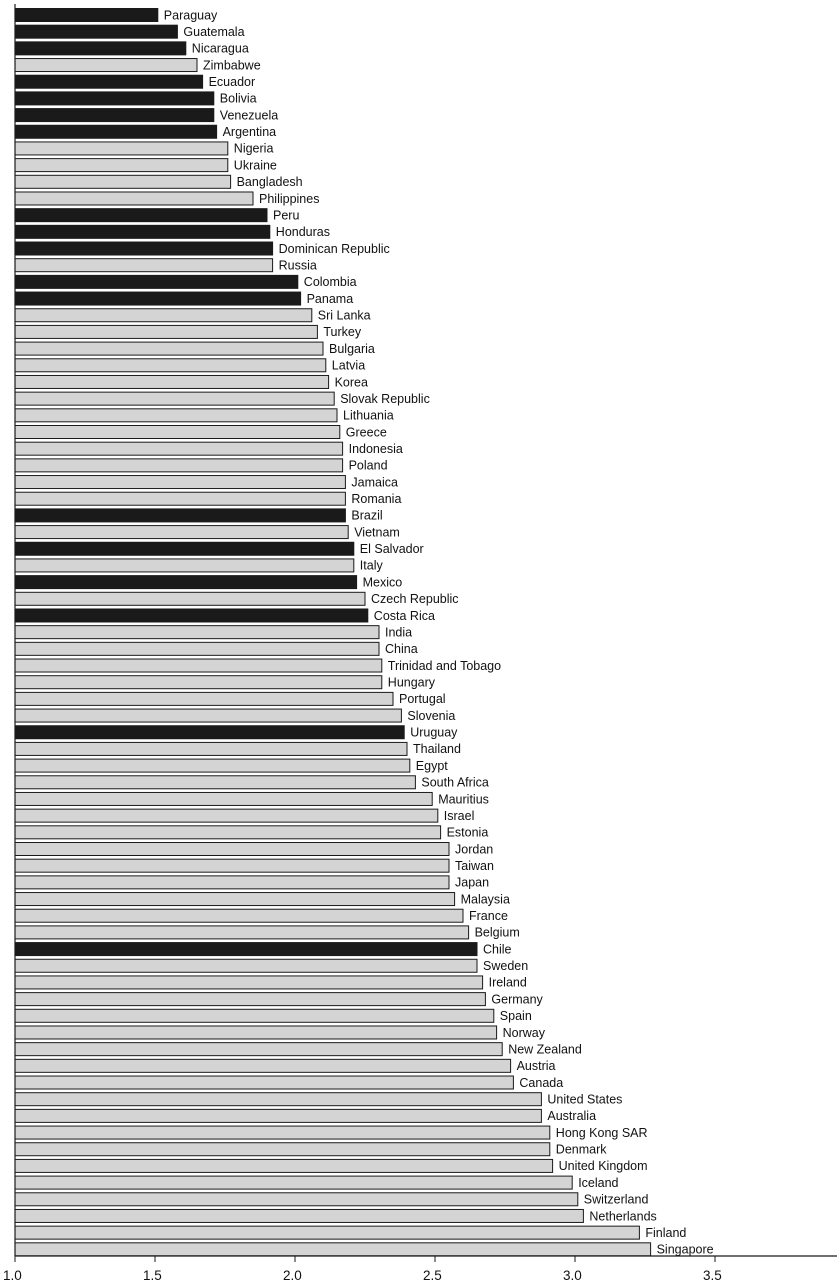 The width and height of the screenshot is (837, 1288). What do you see at coordinates (602, 1133) in the screenshot?
I see `bar-label-hong-kong-sar: Hong Kong SAR` at bounding box center [602, 1133].